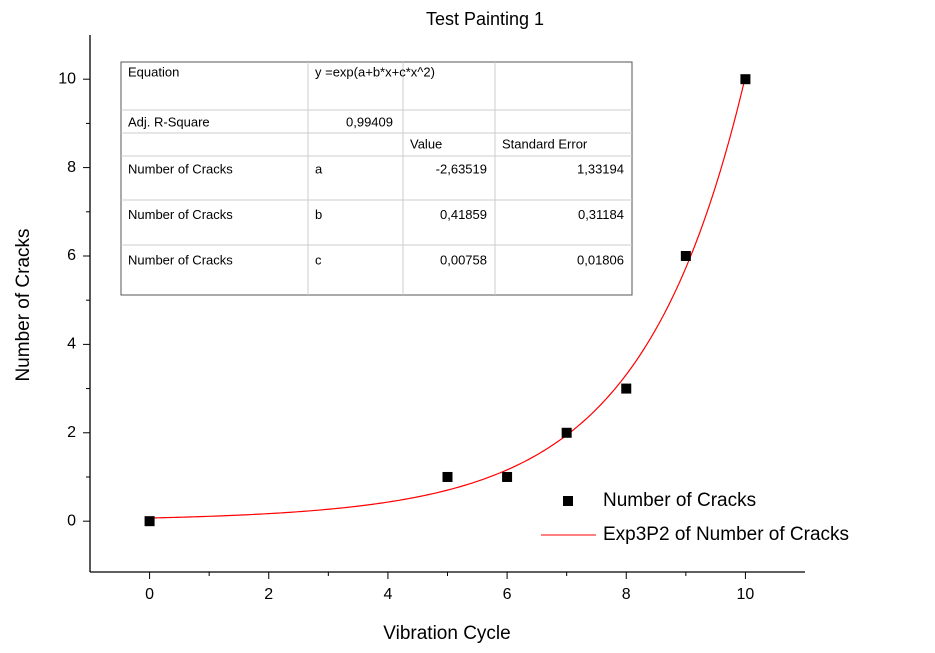  I want to click on x-tick-label: 10, so click(746, 594).